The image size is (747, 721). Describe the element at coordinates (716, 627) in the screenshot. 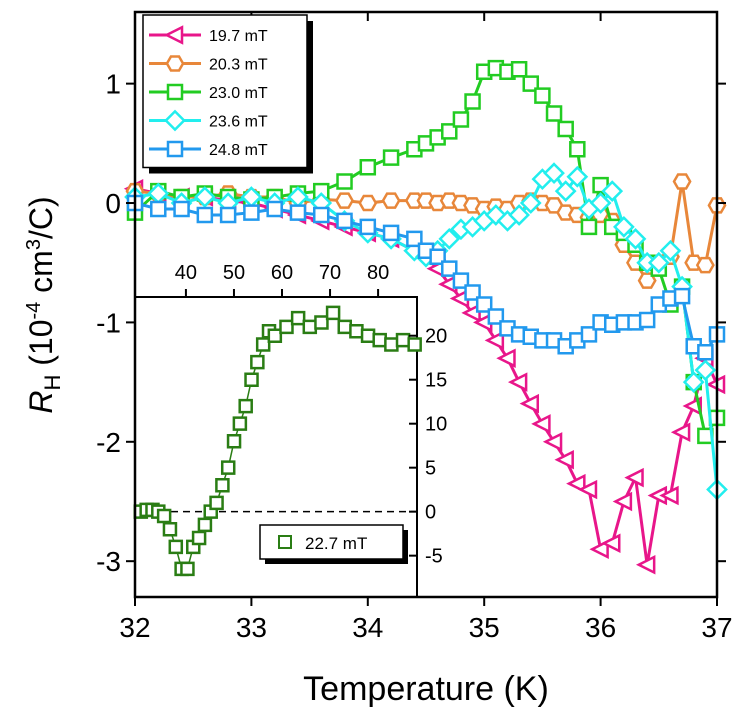

I see `x-tick-label: 37` at that location.